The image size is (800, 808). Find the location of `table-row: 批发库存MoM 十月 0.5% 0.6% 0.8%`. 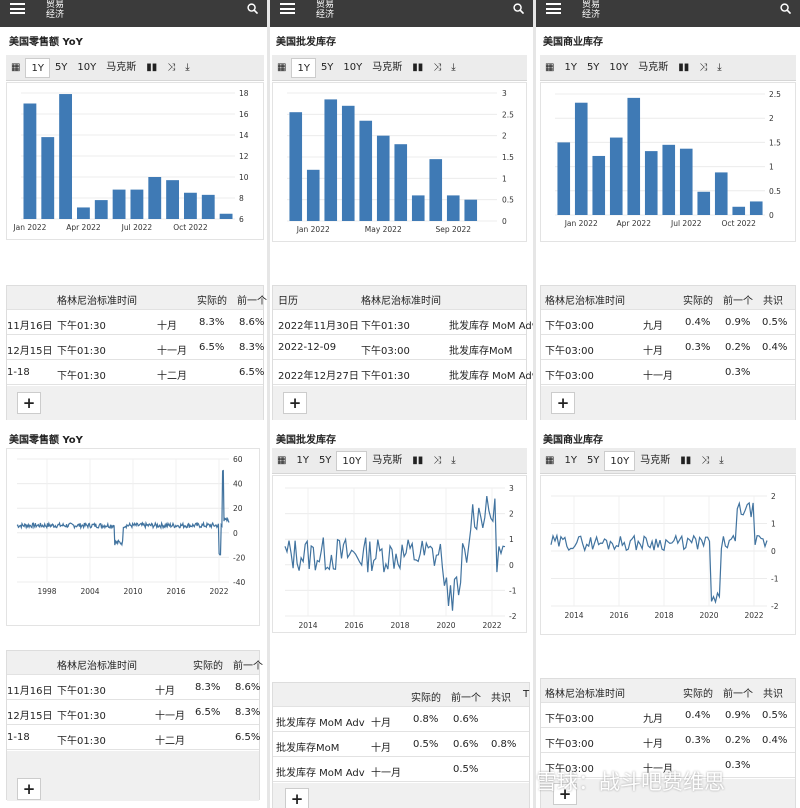

table-row: 批发库存MoM 十月 0.5% 0.6% 0.8% is located at coordinates (401, 745).